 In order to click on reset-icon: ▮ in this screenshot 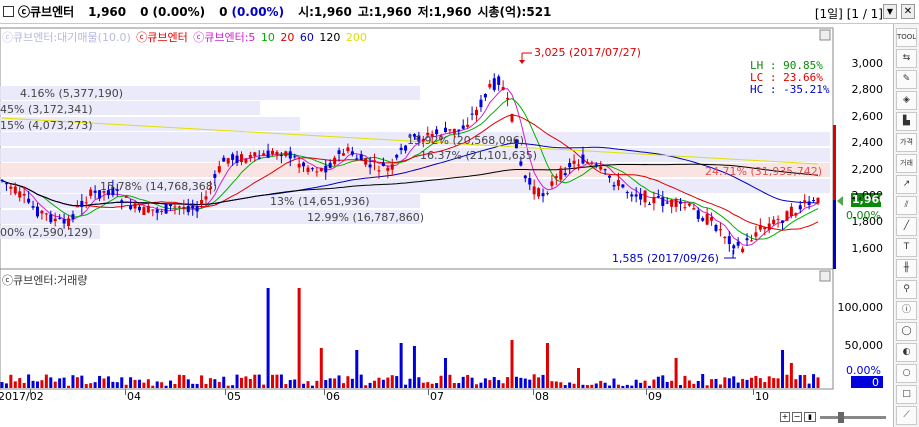, I will do `click(810, 417)`.